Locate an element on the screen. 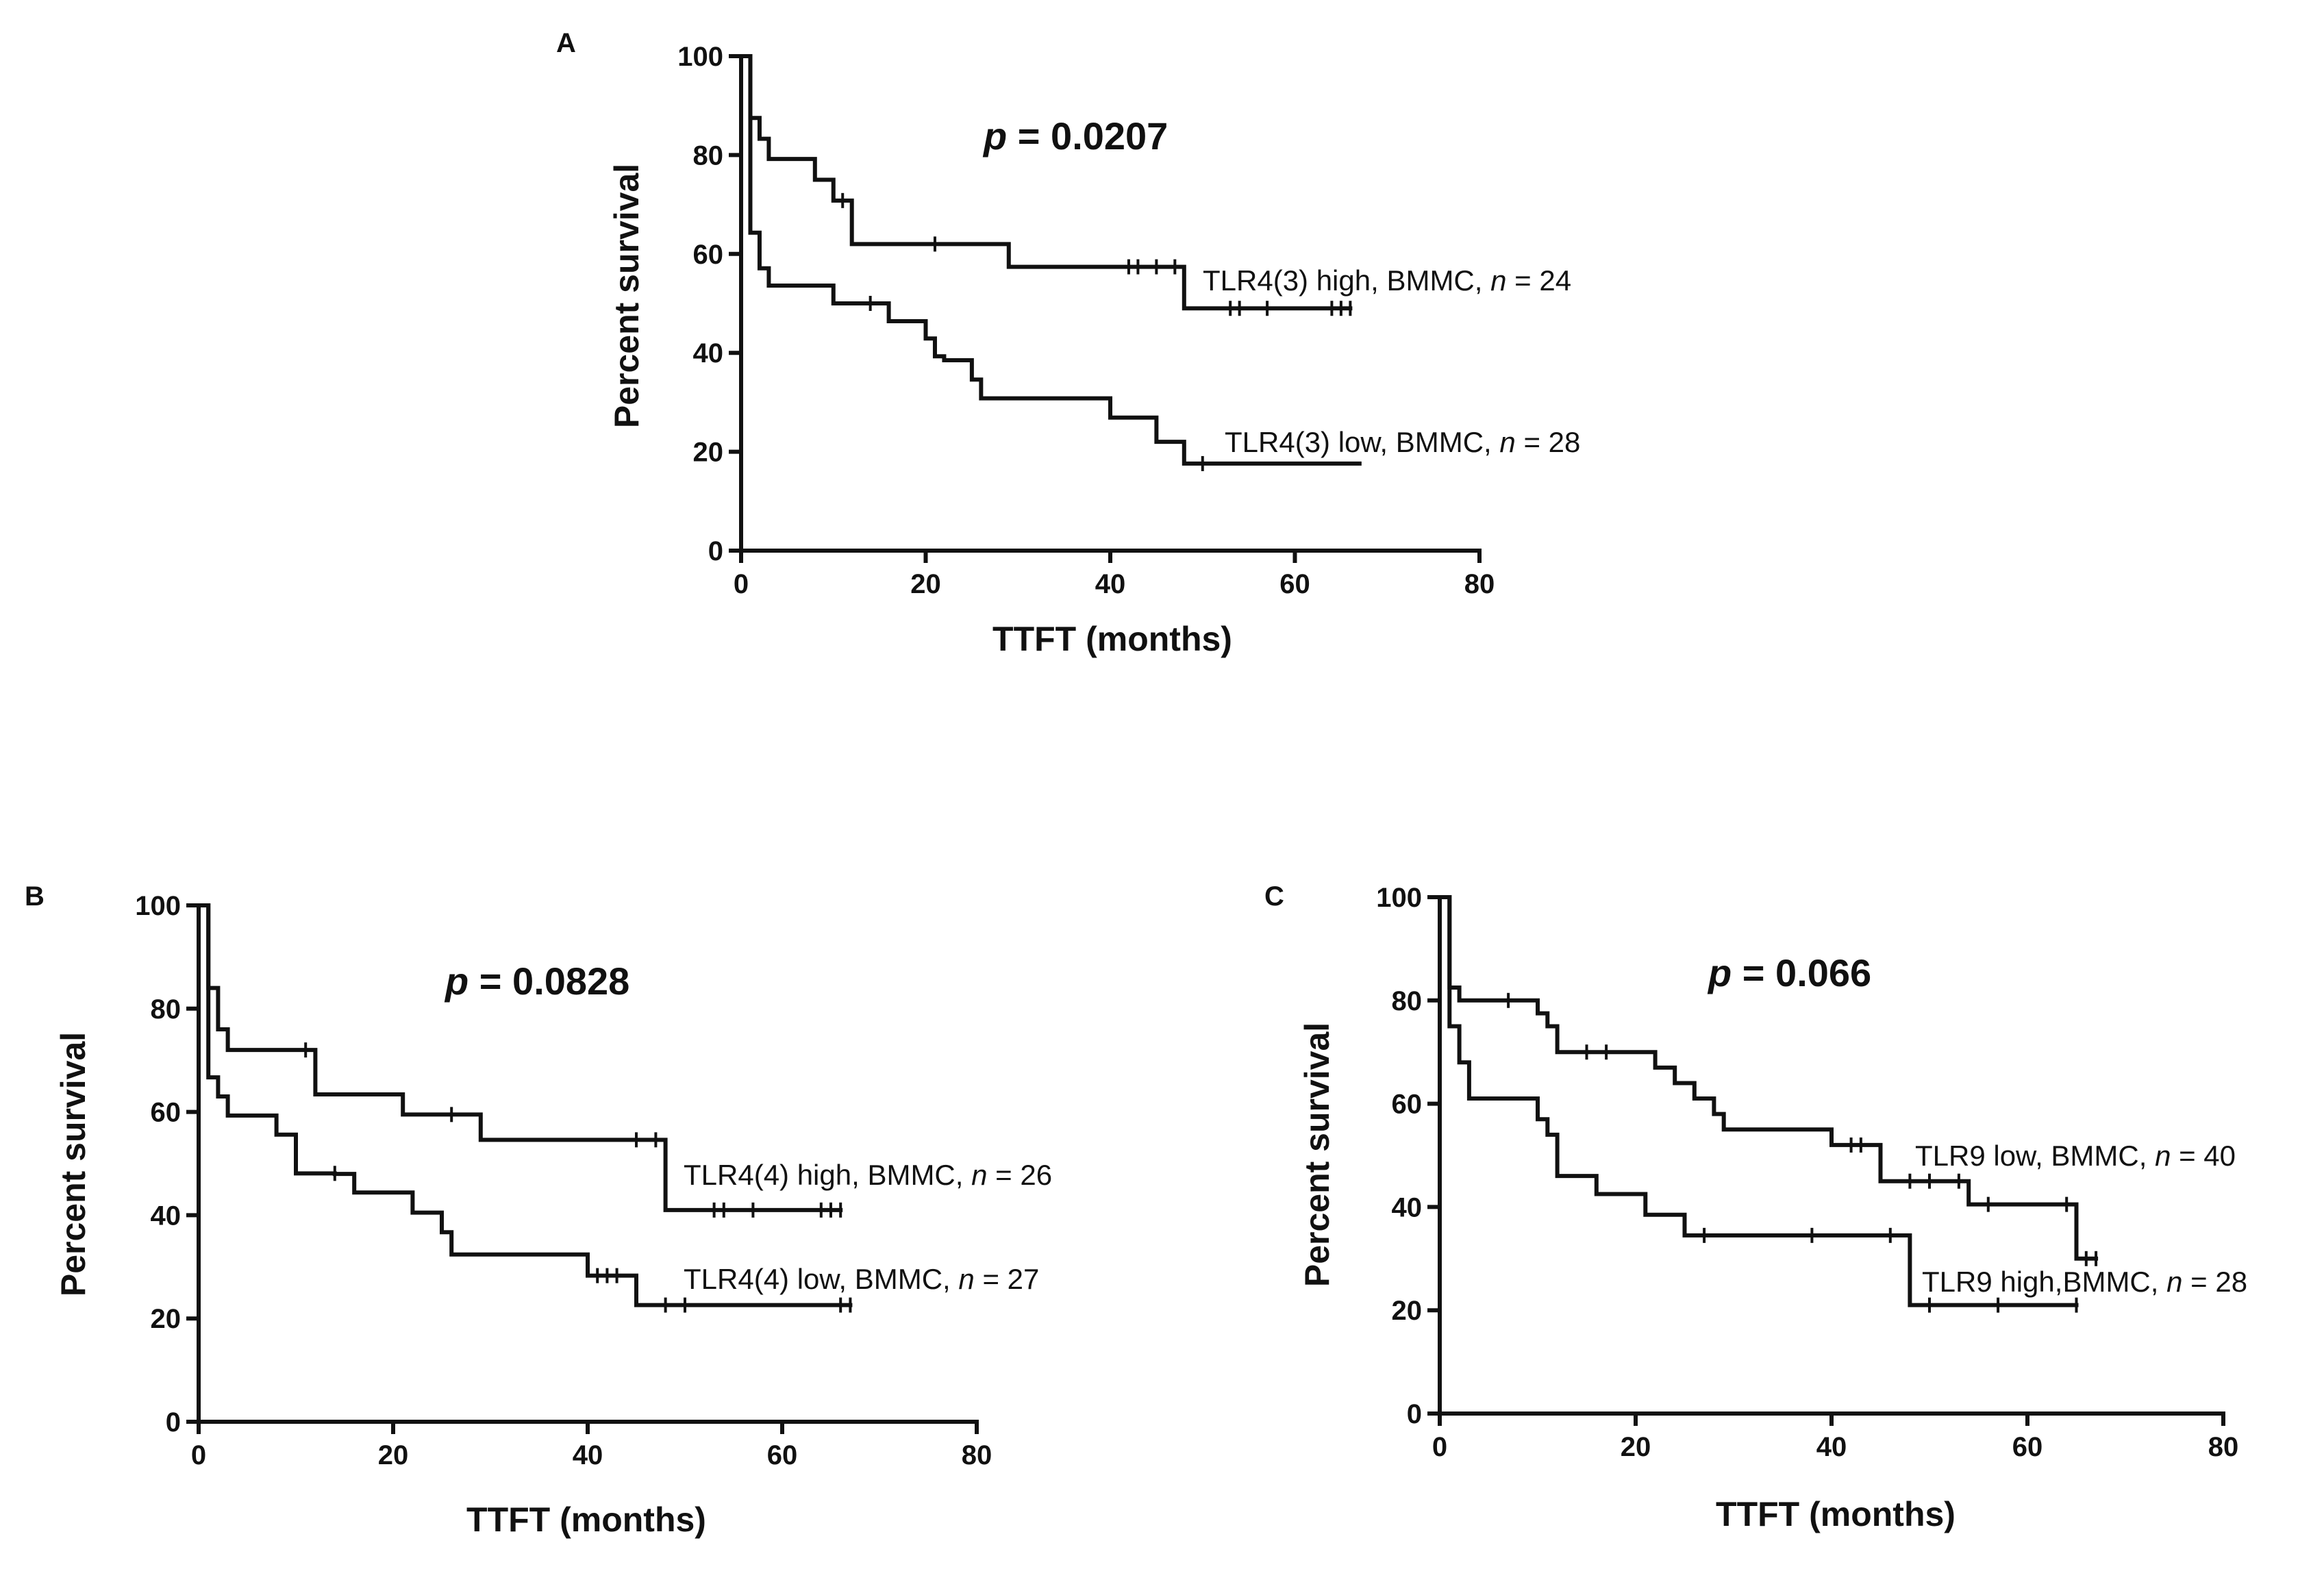 The height and width of the screenshot is (1569, 2324). panel-letter: A is located at coordinates (566, 43).